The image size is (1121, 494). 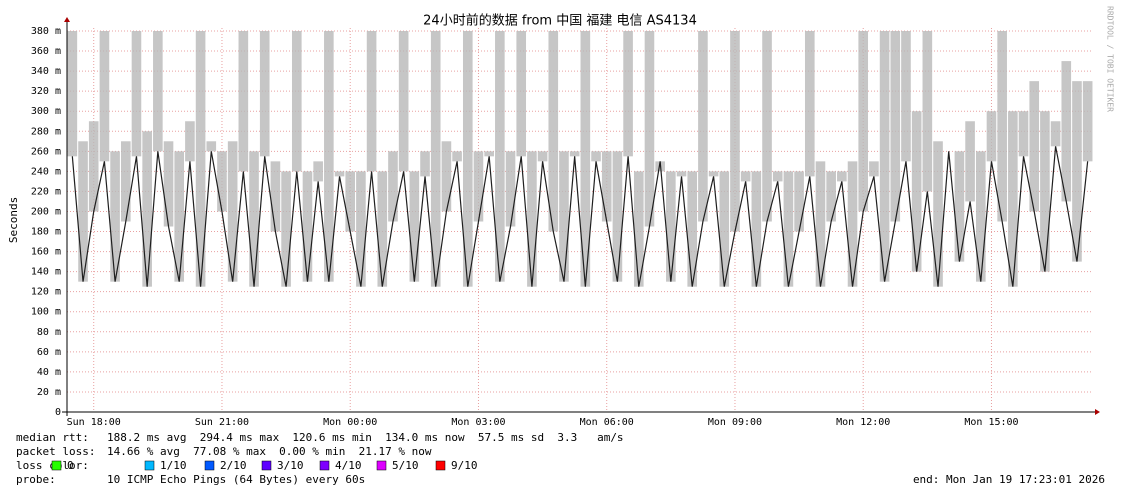 I want to click on y-tick-label: 340 m, so click(x=46, y=71).